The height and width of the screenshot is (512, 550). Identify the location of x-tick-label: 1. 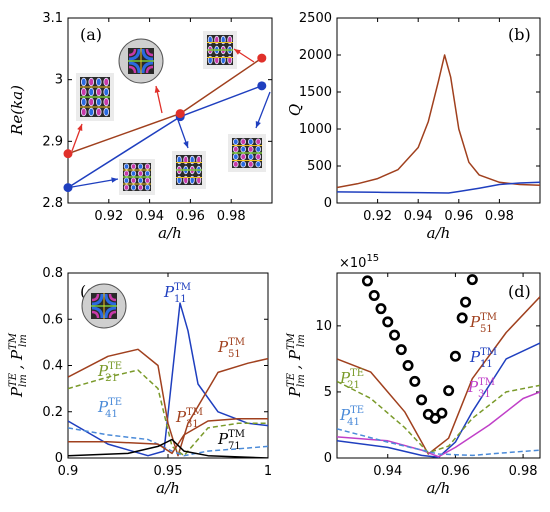
(268, 471).